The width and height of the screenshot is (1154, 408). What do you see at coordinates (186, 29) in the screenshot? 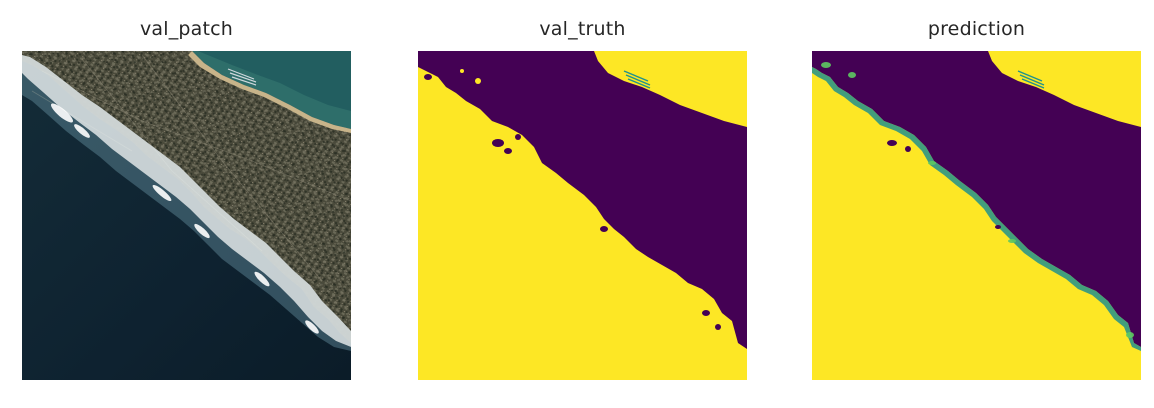
I see `panel-title-val-patch: val_patch` at bounding box center [186, 29].